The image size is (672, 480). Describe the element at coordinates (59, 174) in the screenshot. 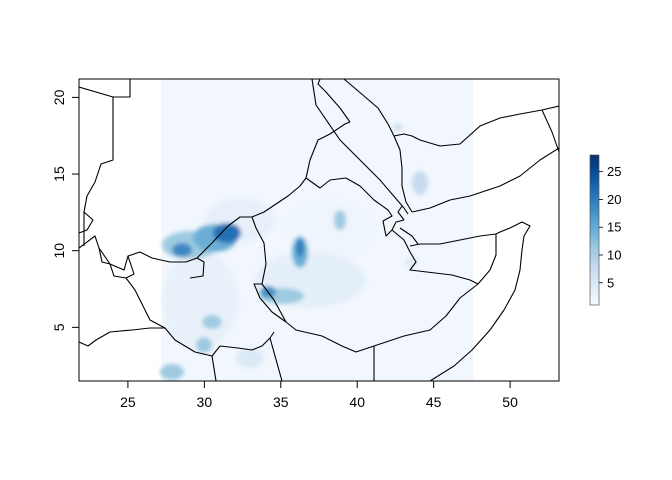

I see `y-tick-label: 15` at that location.